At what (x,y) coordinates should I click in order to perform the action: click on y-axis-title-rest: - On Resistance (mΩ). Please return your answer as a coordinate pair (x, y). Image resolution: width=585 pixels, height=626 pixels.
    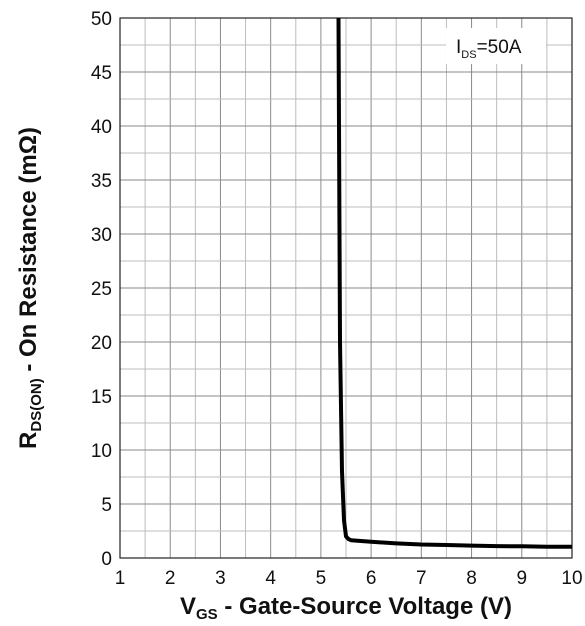
    Looking at the image, I should click on (28, 252).